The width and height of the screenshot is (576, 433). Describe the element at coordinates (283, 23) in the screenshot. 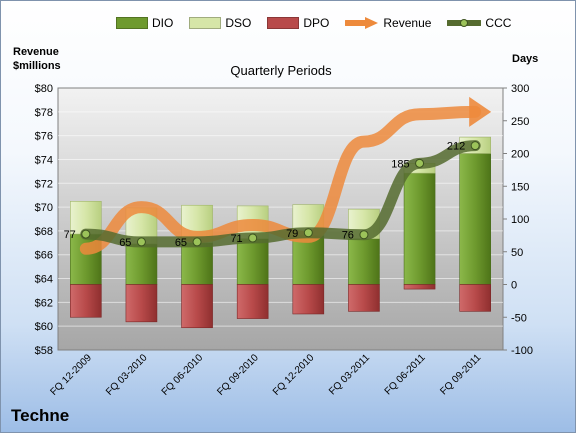

I see `legend-swatch-dpo` at that location.